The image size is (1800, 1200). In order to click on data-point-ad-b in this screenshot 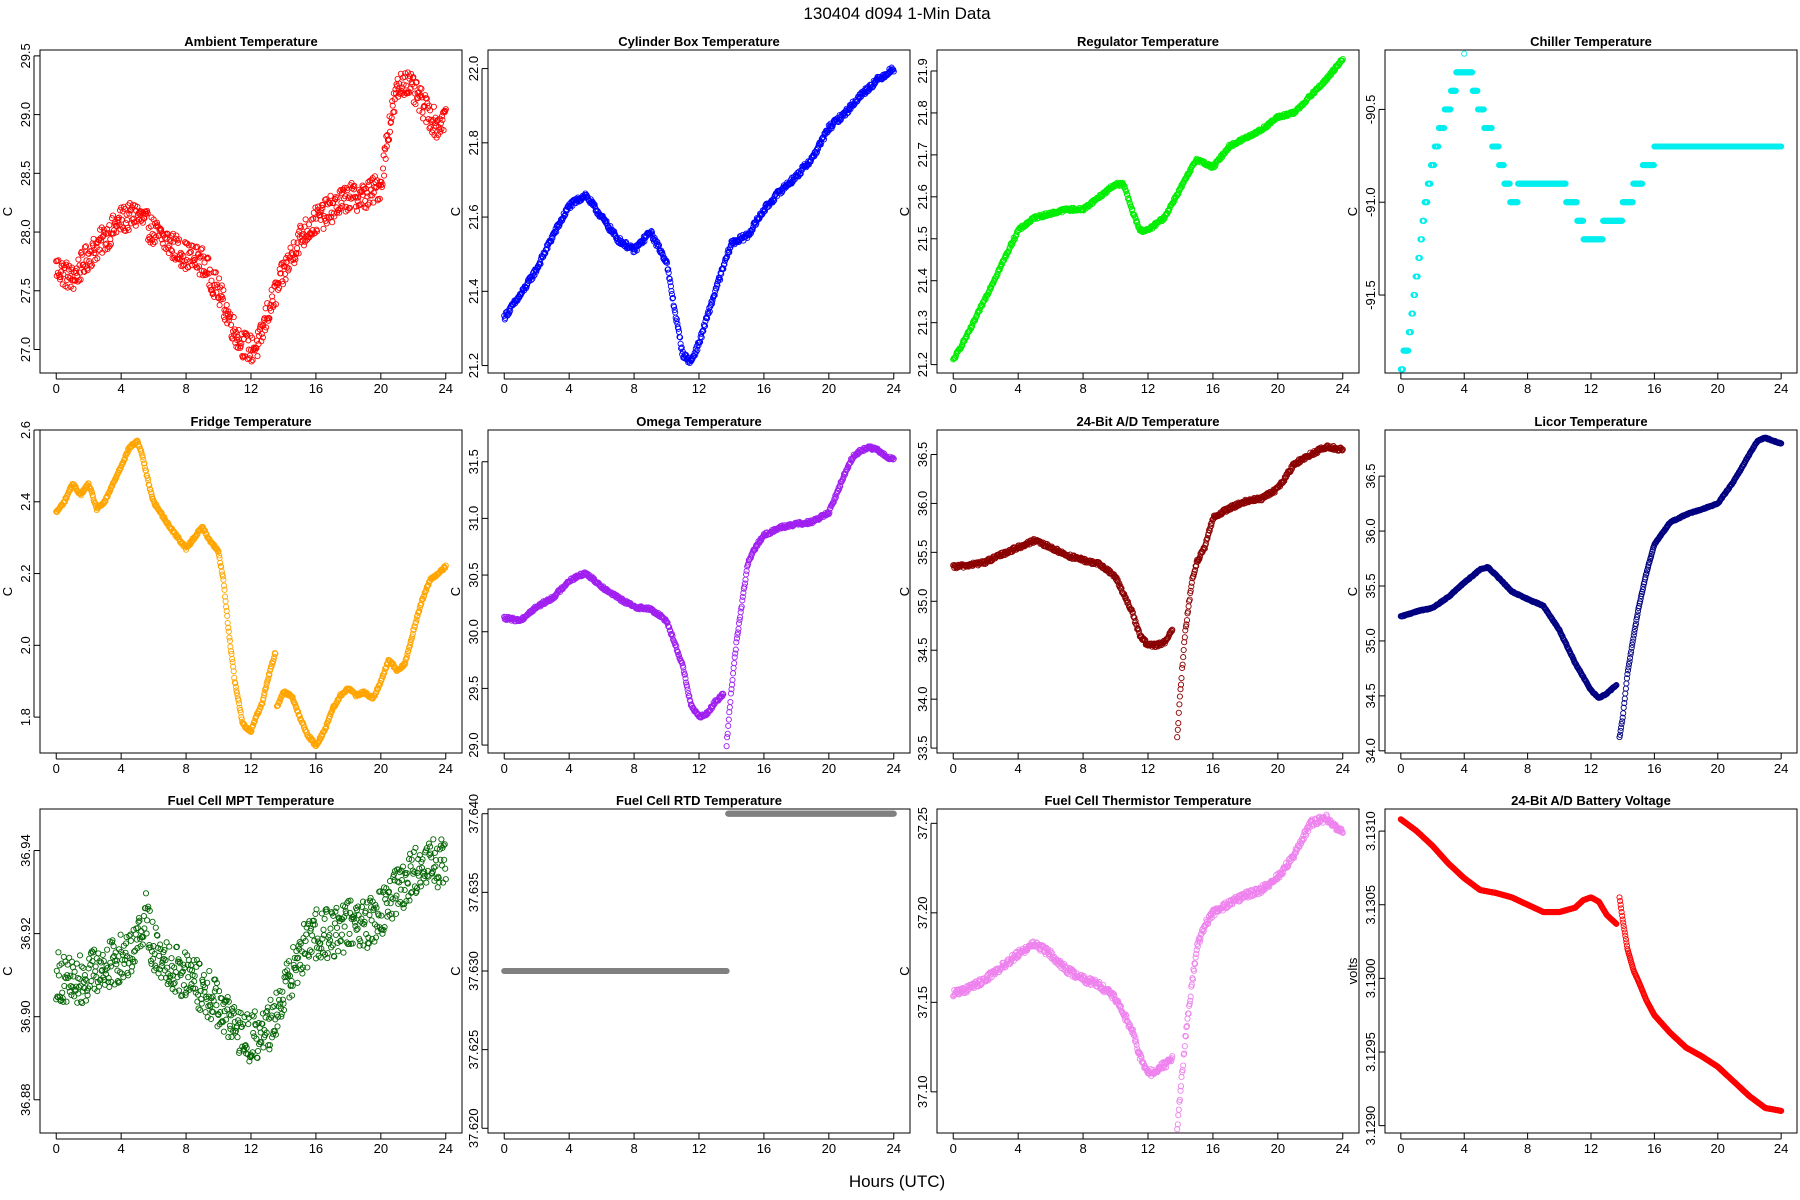, I will do `click(1181, 684)`.